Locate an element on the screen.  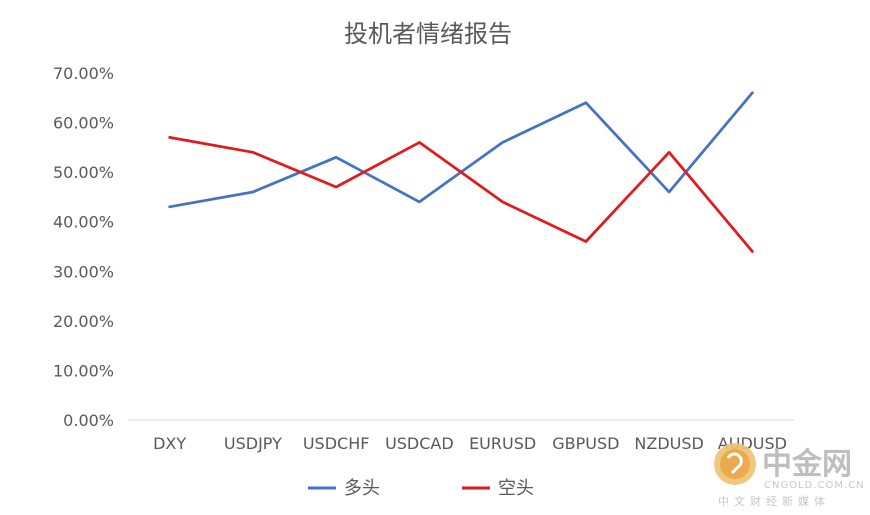
watermark-brand: 中金网 is located at coordinates (807, 464).